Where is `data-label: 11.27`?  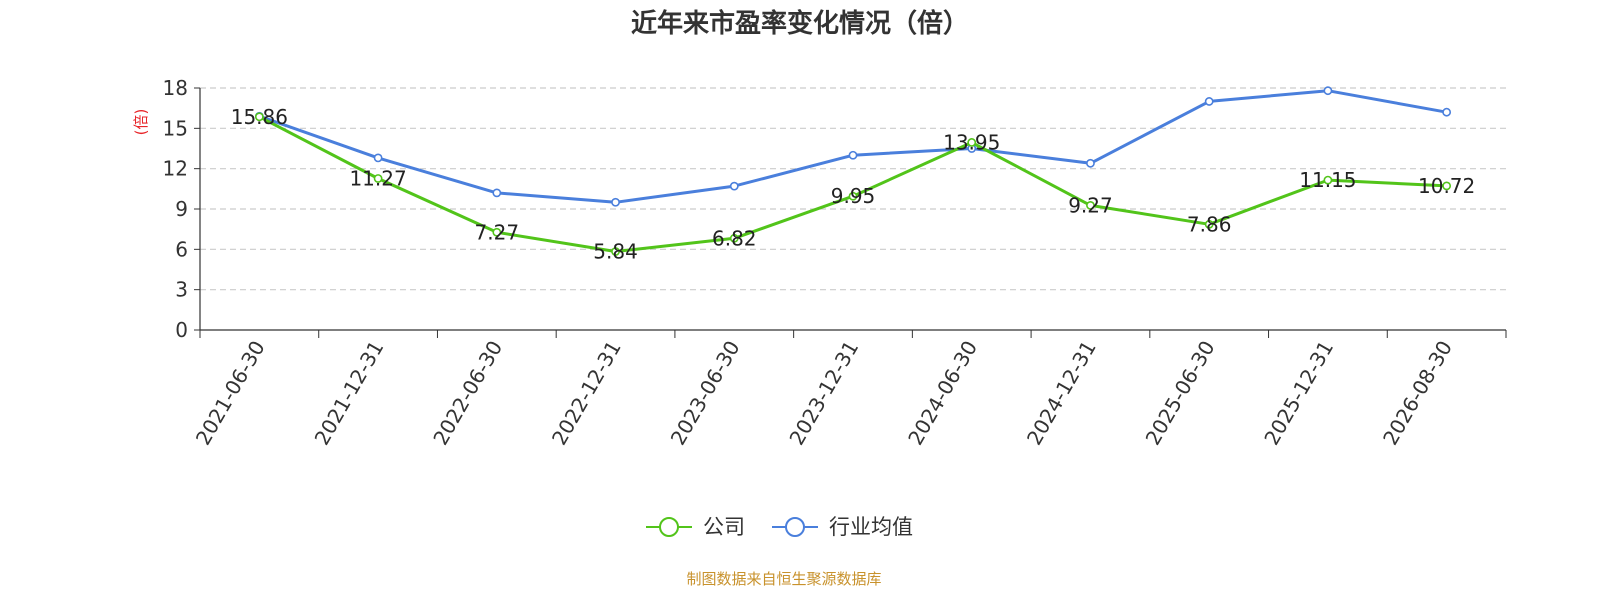
data-label: 11.27 is located at coordinates (377, 178).